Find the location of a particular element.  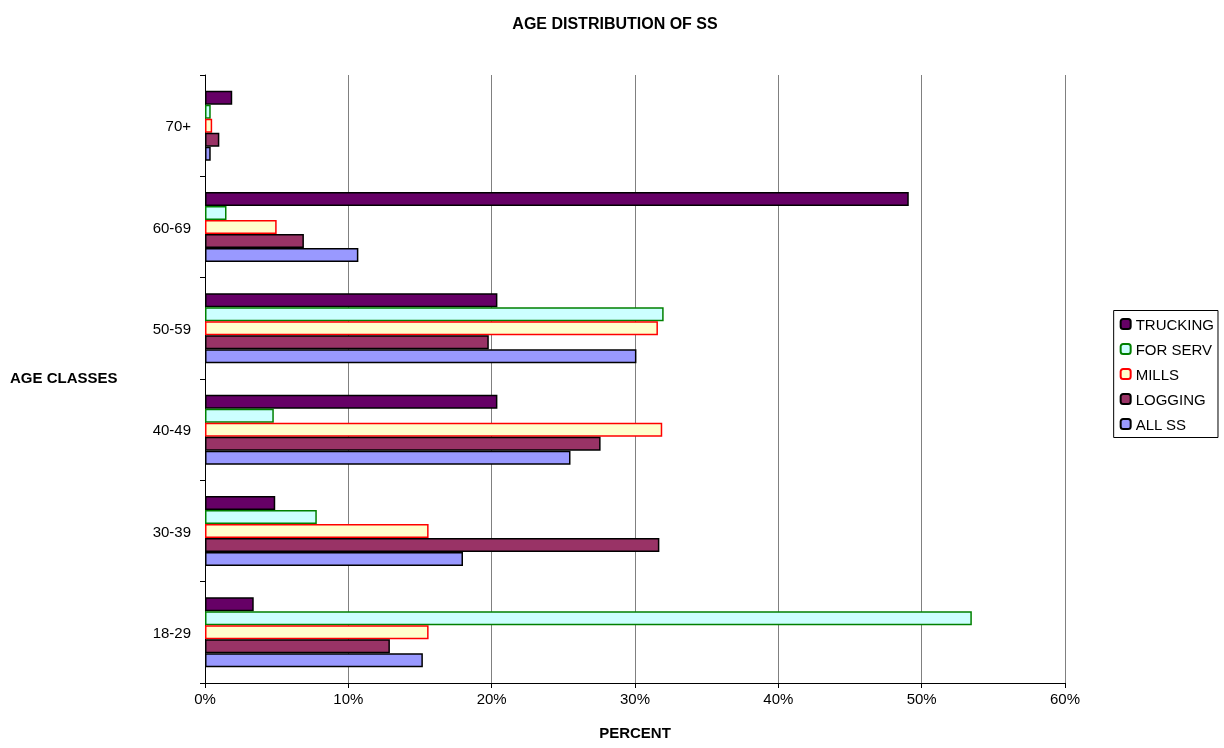

y-axis-title: AGE CLASSES is located at coordinates (64, 377).